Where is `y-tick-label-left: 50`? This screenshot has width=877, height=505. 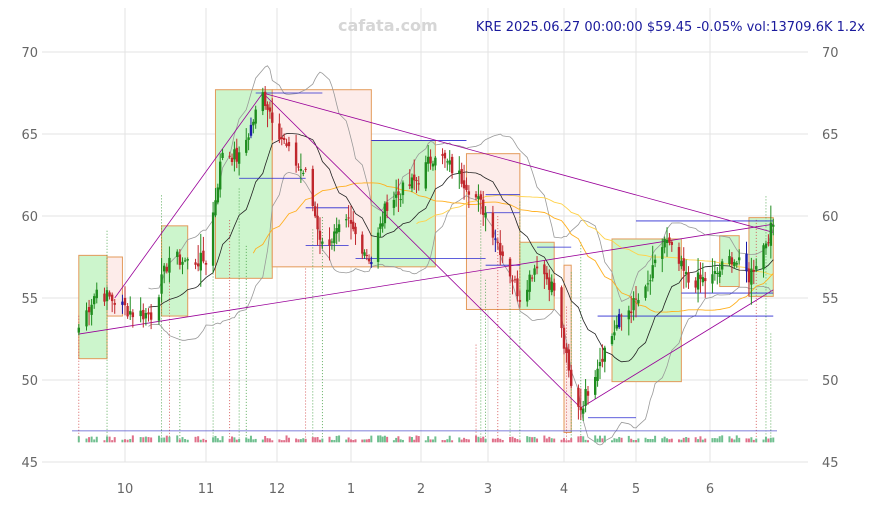 y-tick-label-left: 50 is located at coordinates (29, 381).